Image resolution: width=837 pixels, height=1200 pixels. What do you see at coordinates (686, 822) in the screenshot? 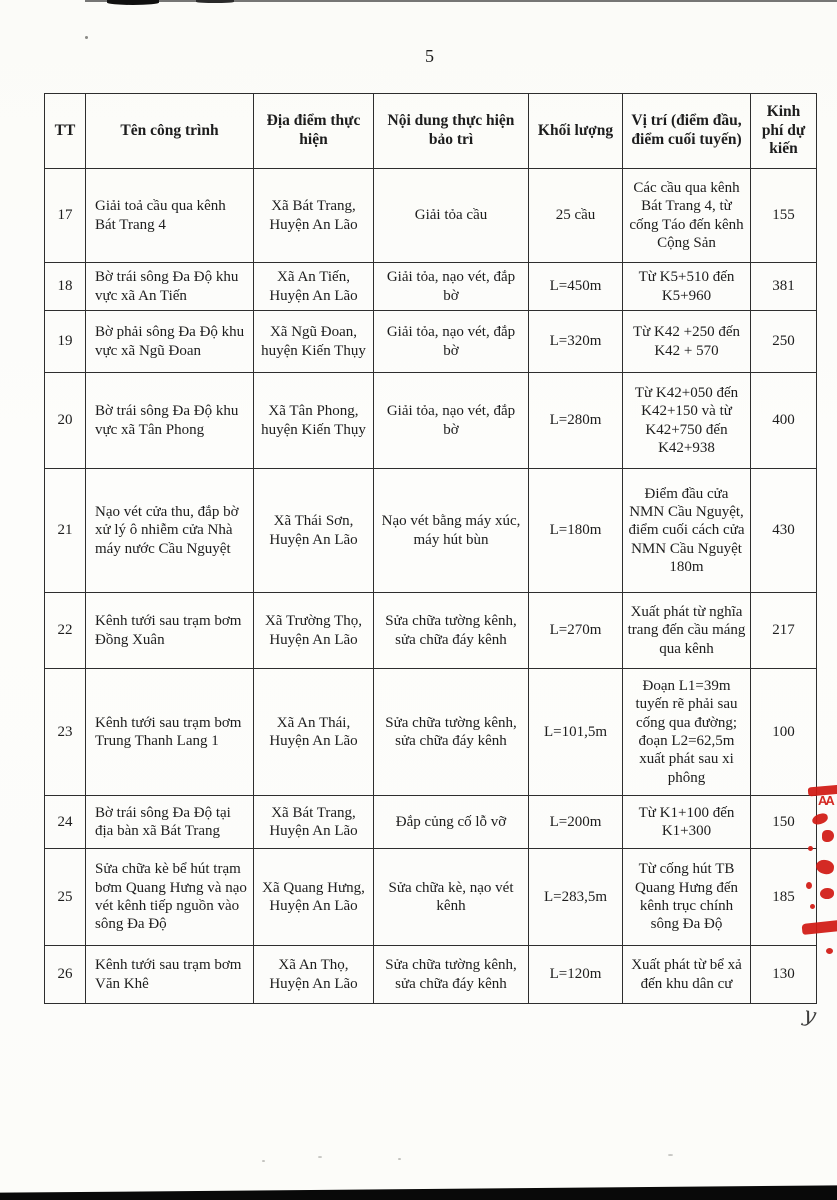
I see `cell-vi-tri: Từ K1+100 đến K1+300` at bounding box center [686, 822].